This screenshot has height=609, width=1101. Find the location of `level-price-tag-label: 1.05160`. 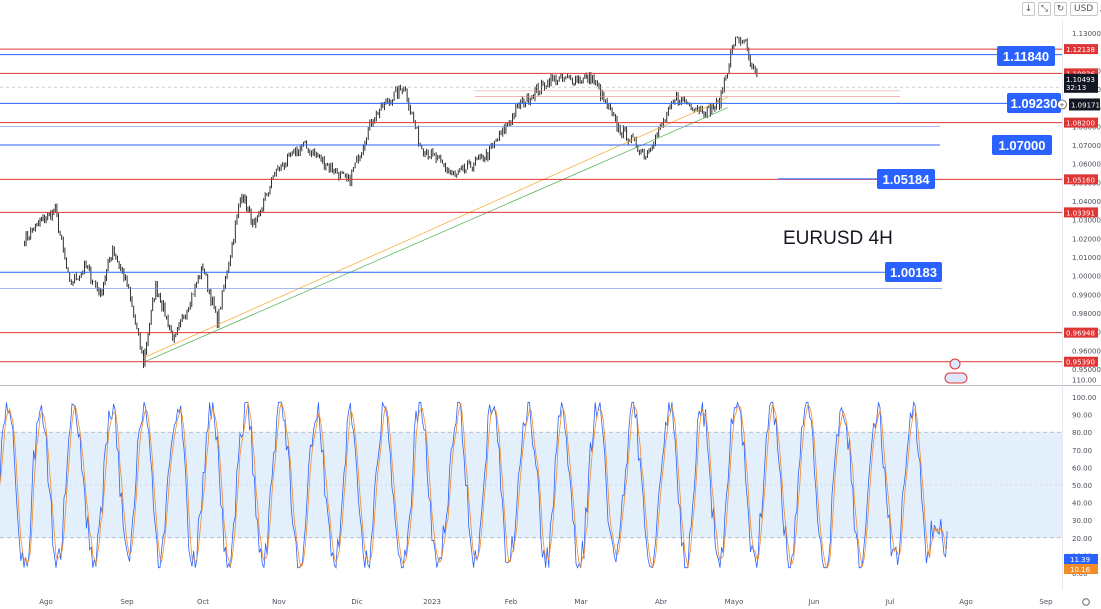

level-price-tag-label: 1.05160 is located at coordinates (1080, 180).